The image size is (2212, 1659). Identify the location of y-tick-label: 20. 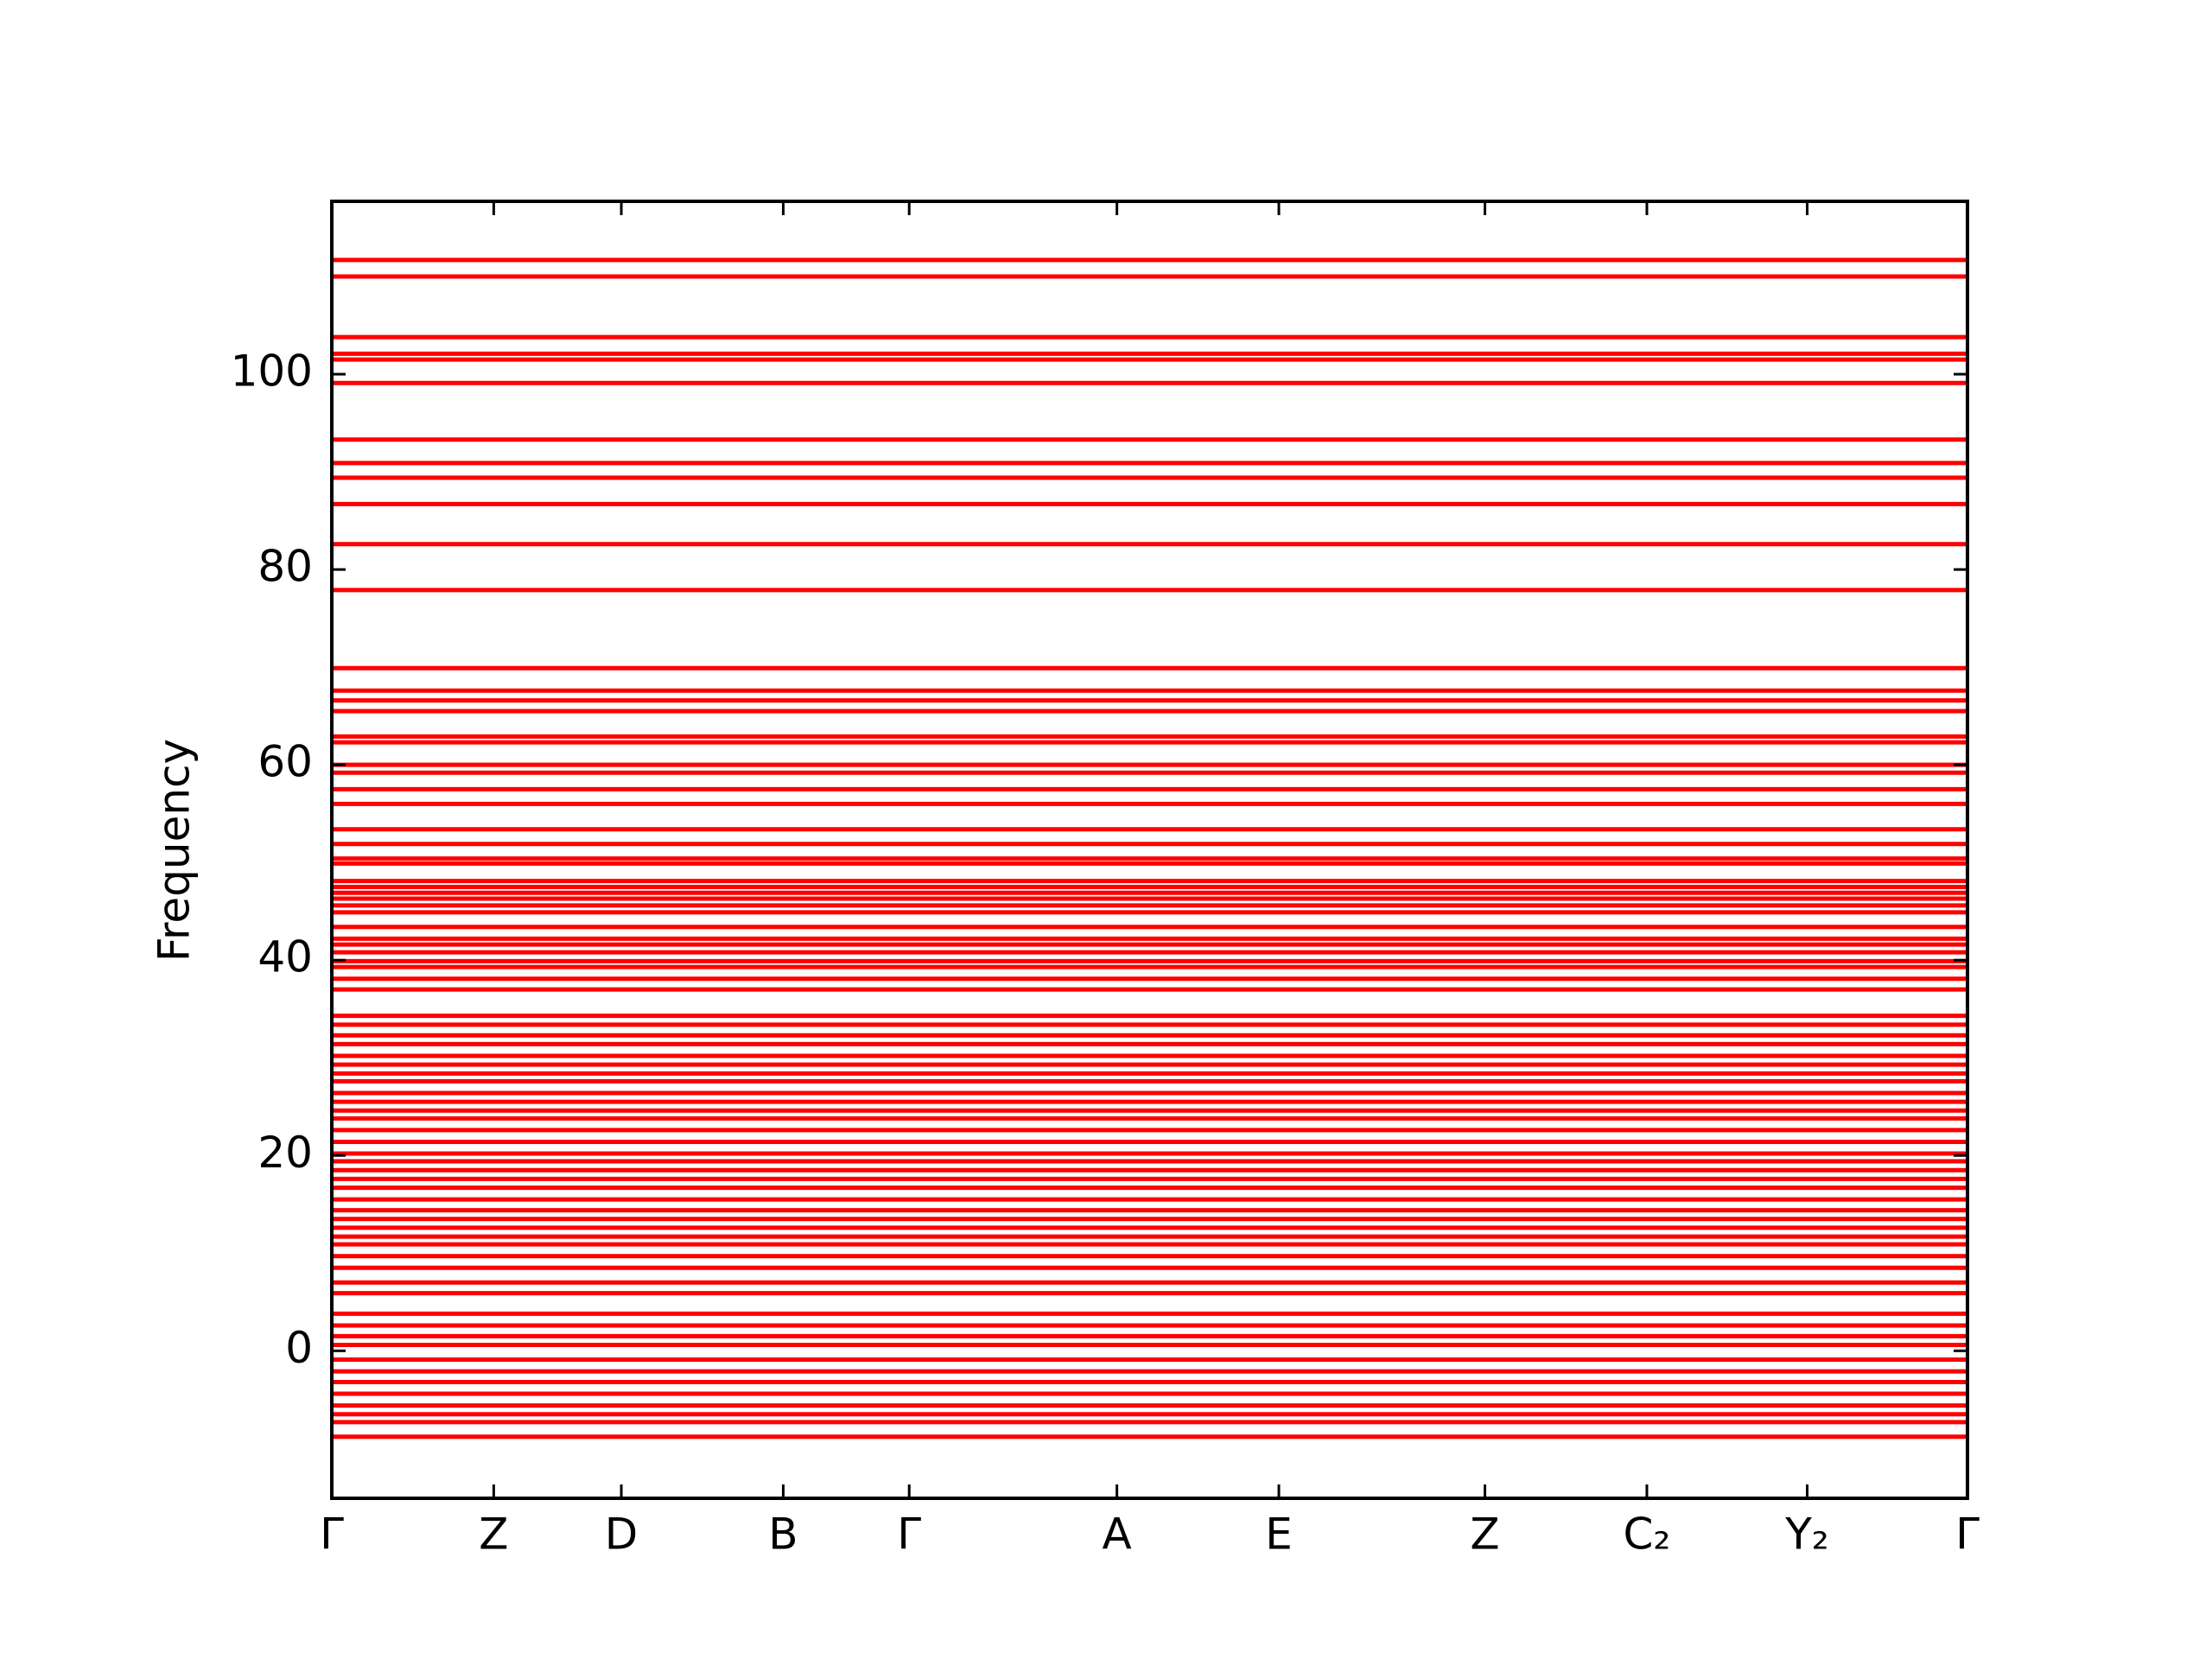
(285, 1153).